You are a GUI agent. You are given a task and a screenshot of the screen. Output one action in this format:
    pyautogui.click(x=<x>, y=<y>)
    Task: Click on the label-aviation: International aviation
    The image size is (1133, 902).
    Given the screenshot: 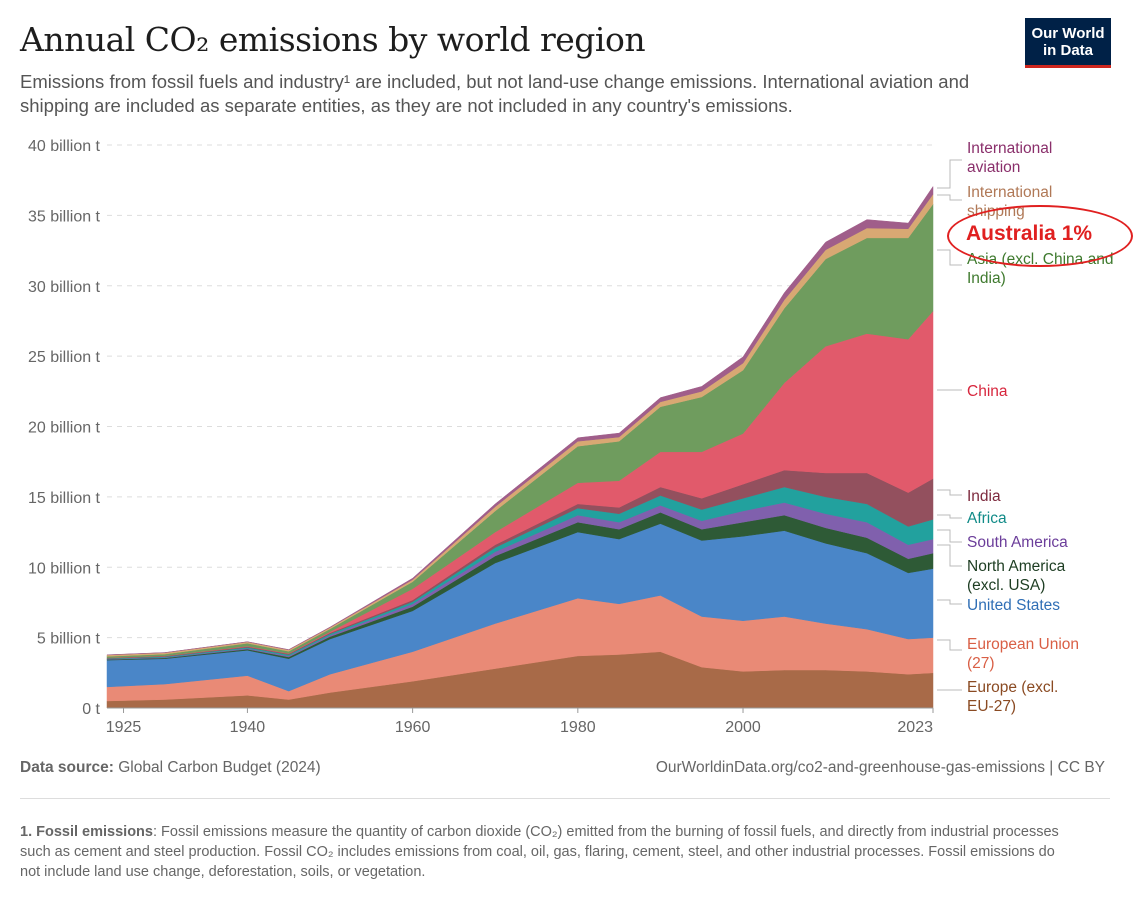 What is the action you would take?
    pyautogui.click(x=1010, y=158)
    